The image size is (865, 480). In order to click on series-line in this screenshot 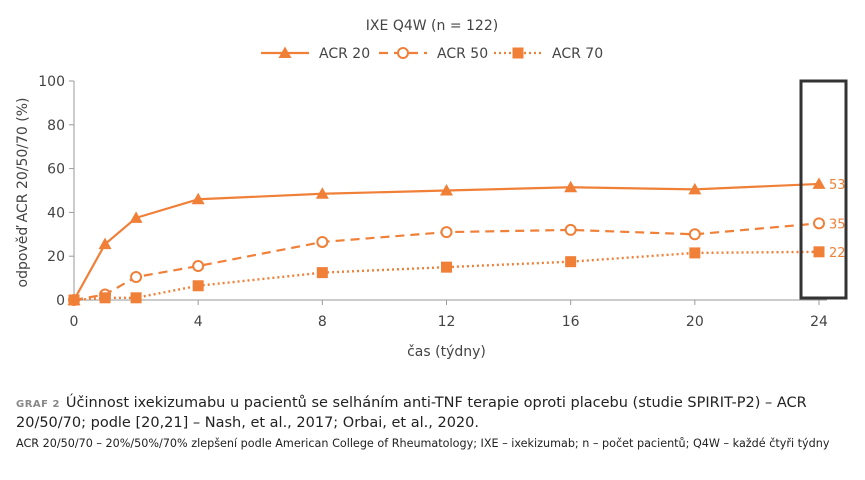, I will do `click(446, 276)`.